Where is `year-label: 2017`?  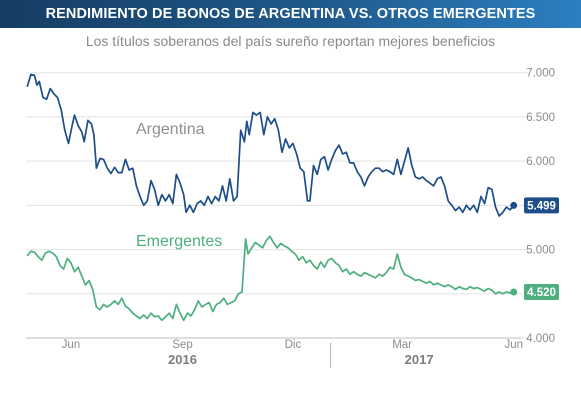
year-label: 2017 is located at coordinates (419, 359).